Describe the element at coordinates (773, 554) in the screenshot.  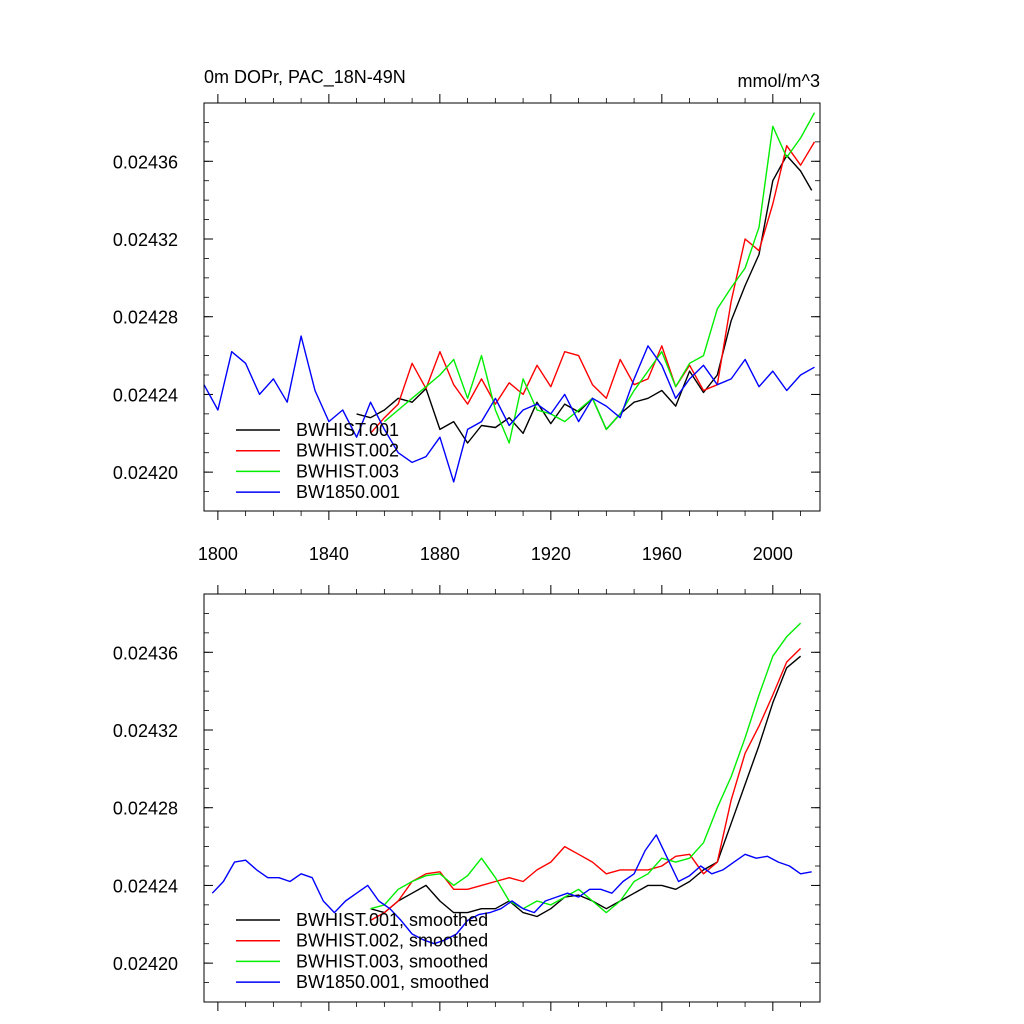
I see `x-tick-label: 2000` at that location.